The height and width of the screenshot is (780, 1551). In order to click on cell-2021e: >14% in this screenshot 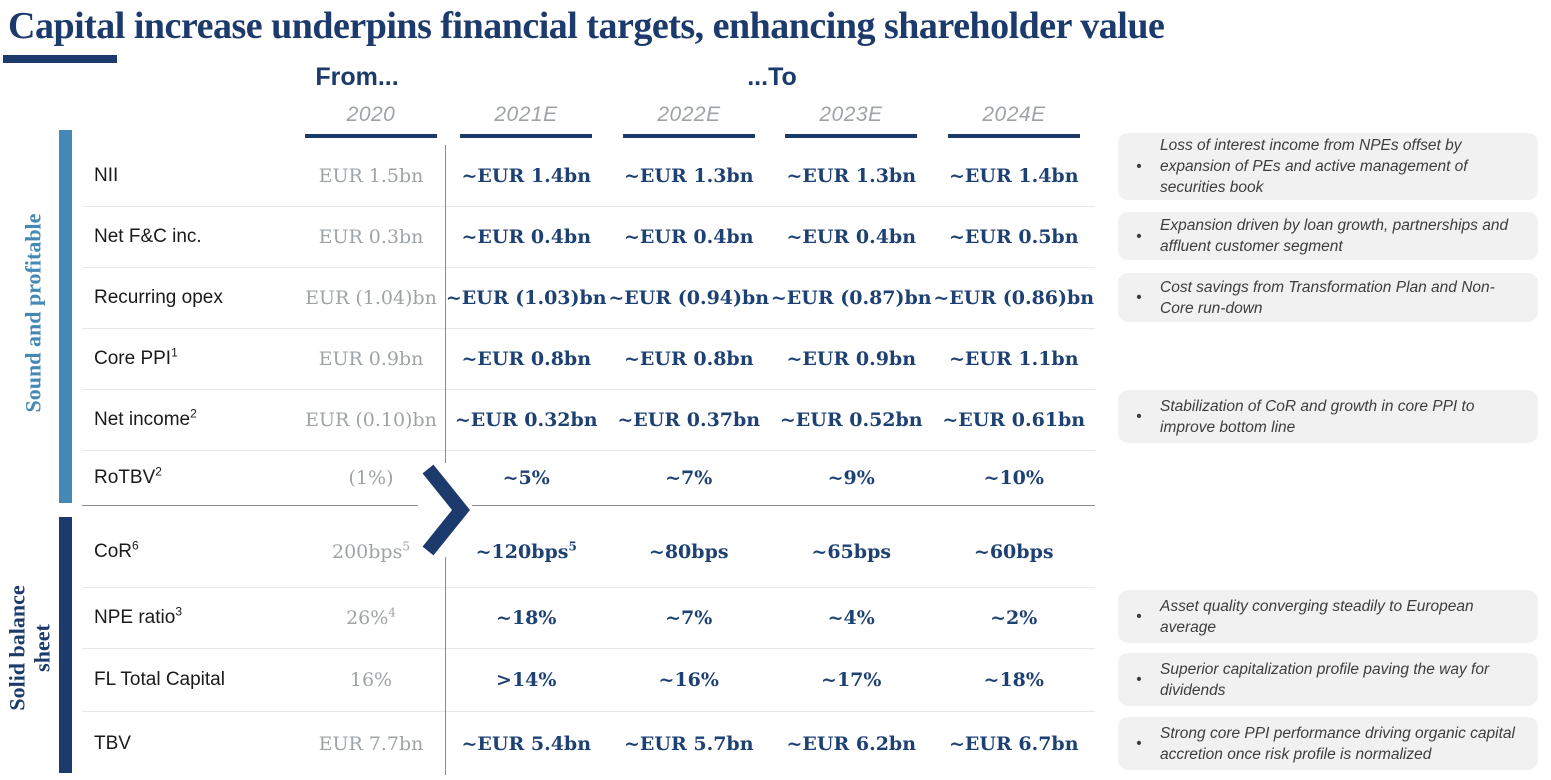, I will do `click(526, 680)`.